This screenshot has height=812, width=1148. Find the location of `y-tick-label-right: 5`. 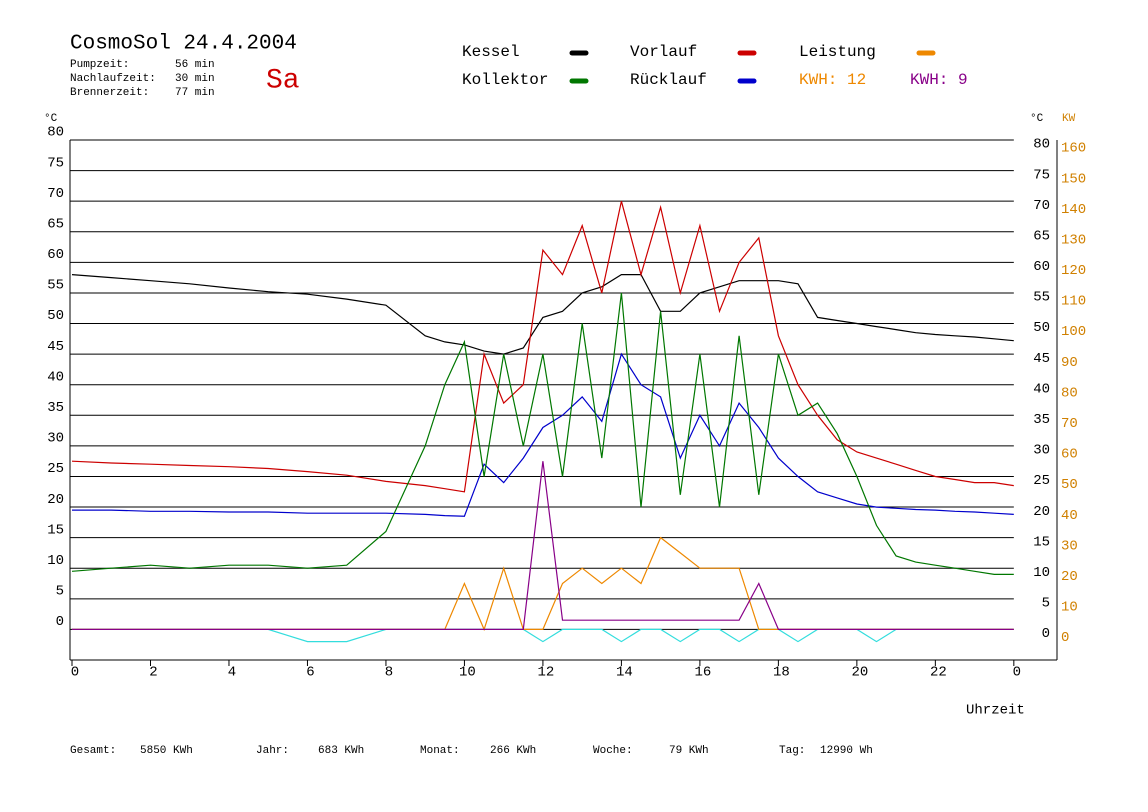

y-tick-label-right: 5 is located at coordinates (1046, 604).